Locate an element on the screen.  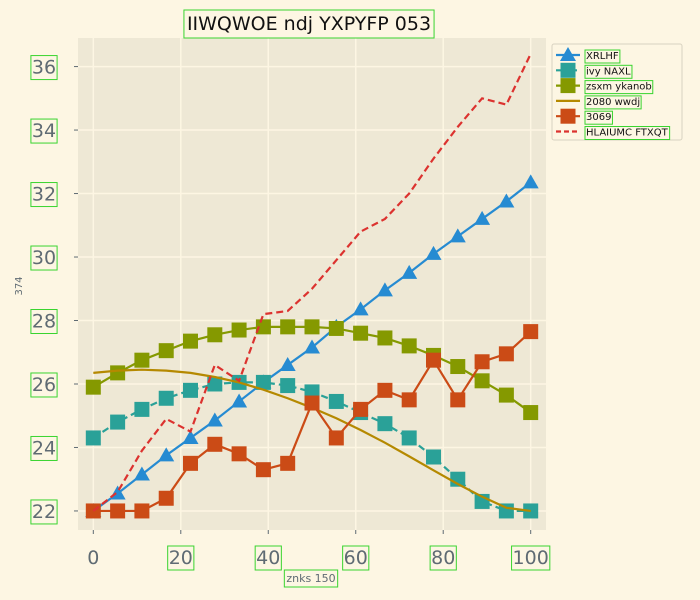
y-tick-label: 22 is located at coordinates (44, 512).